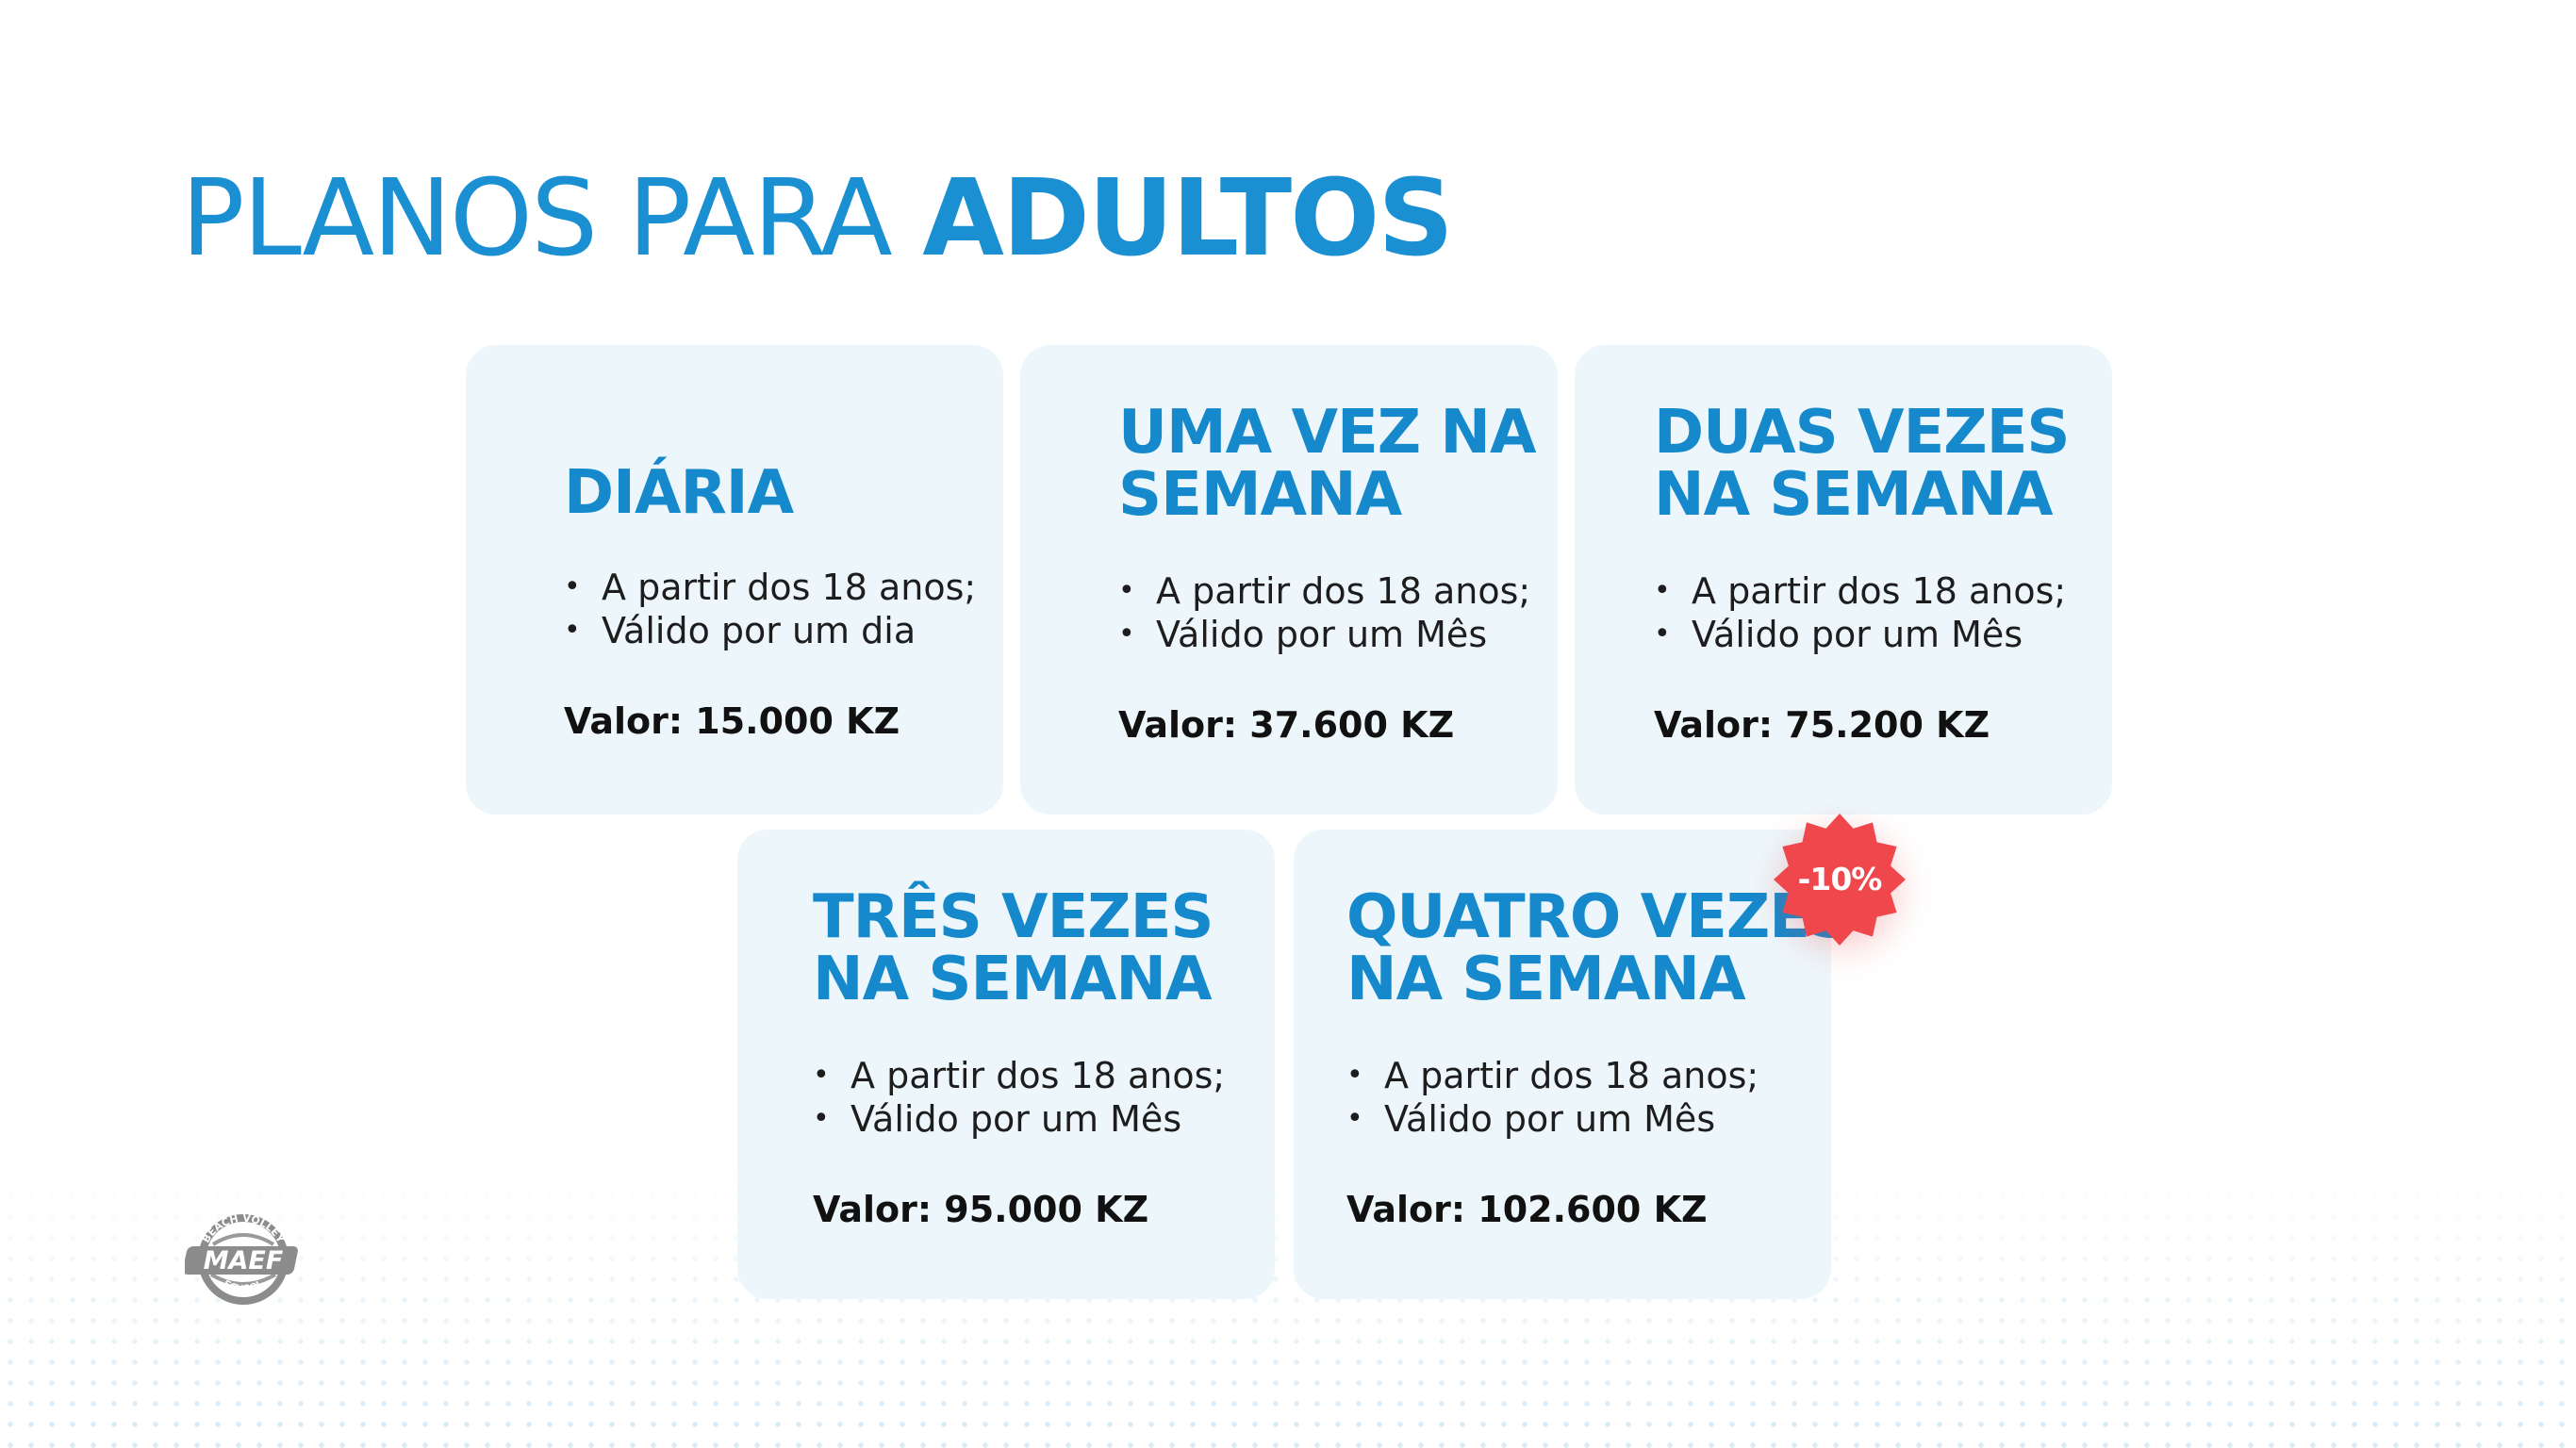 The width and height of the screenshot is (2576, 1448). What do you see at coordinates (1327, 433) in the screenshot?
I see `plan-title-line: UMA VEZ NA` at bounding box center [1327, 433].